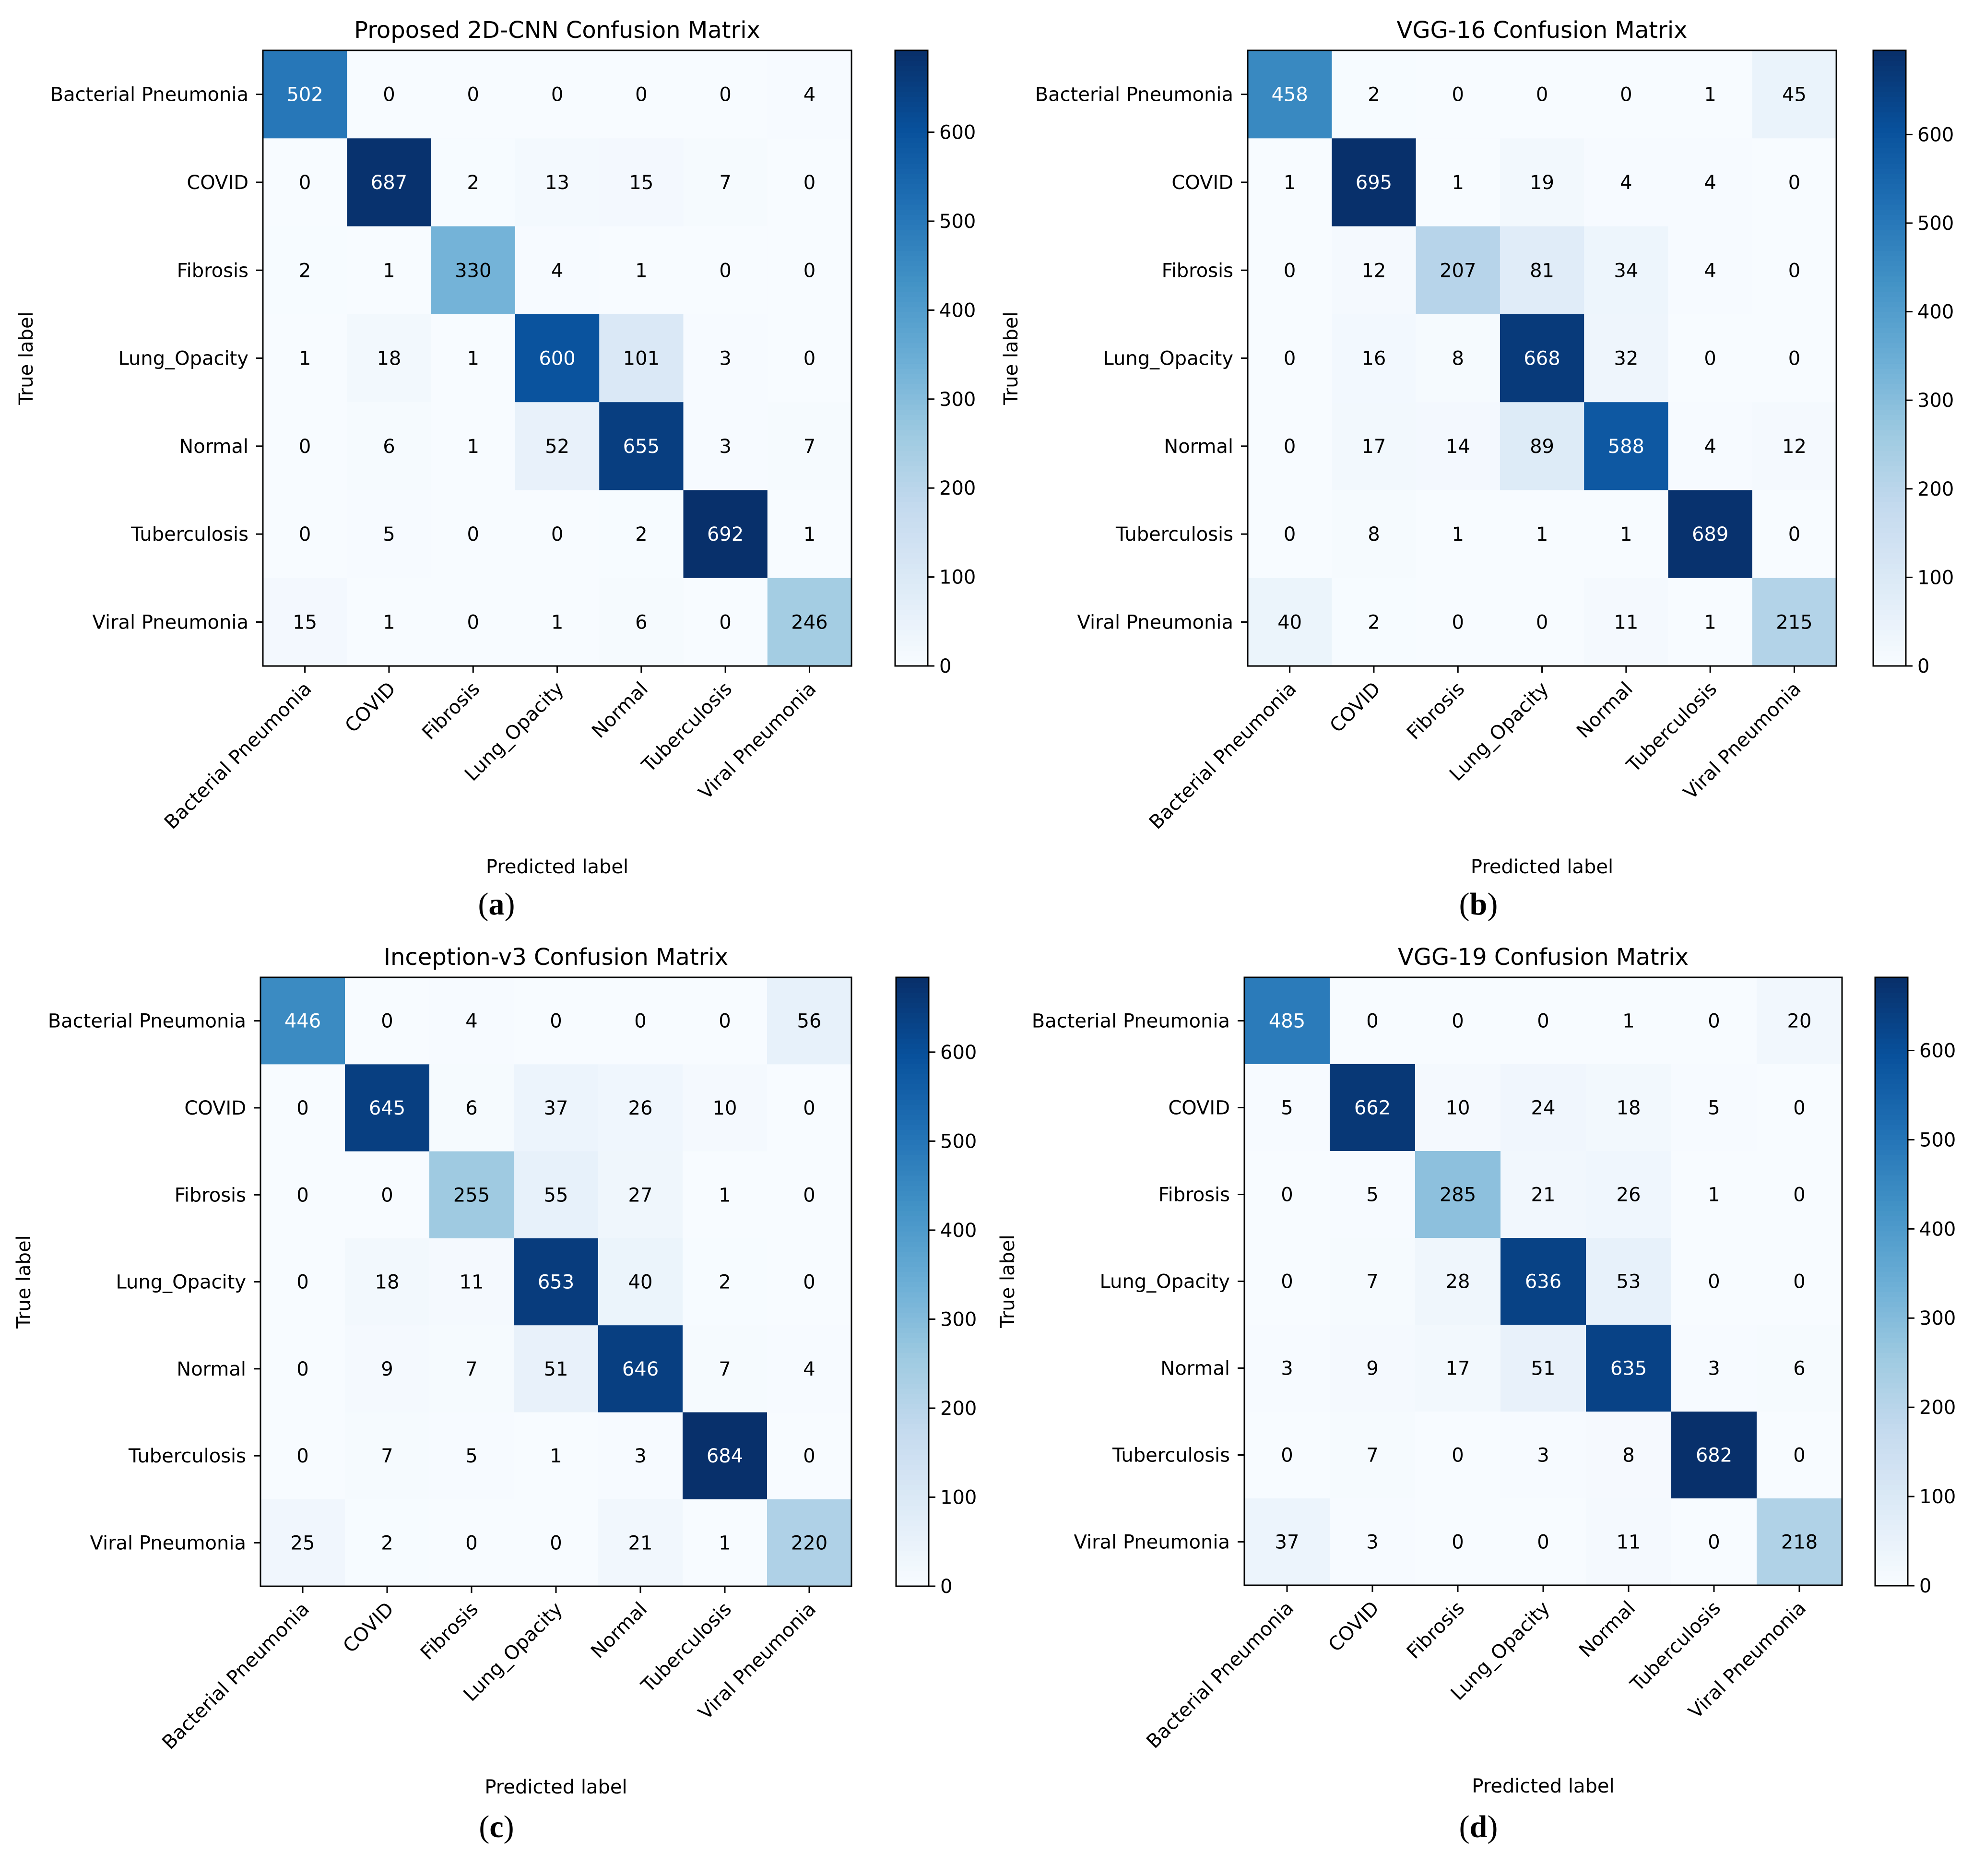 The image size is (1973, 1876). Describe the element at coordinates (640, 1369) in the screenshot. I see `cell-value-label: 646` at that location.